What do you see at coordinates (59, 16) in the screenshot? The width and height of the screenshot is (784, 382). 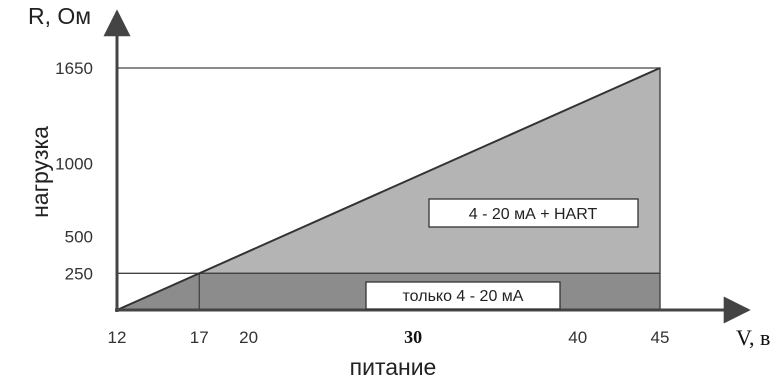 I see `y-unit-label: R, Ом` at bounding box center [59, 16].